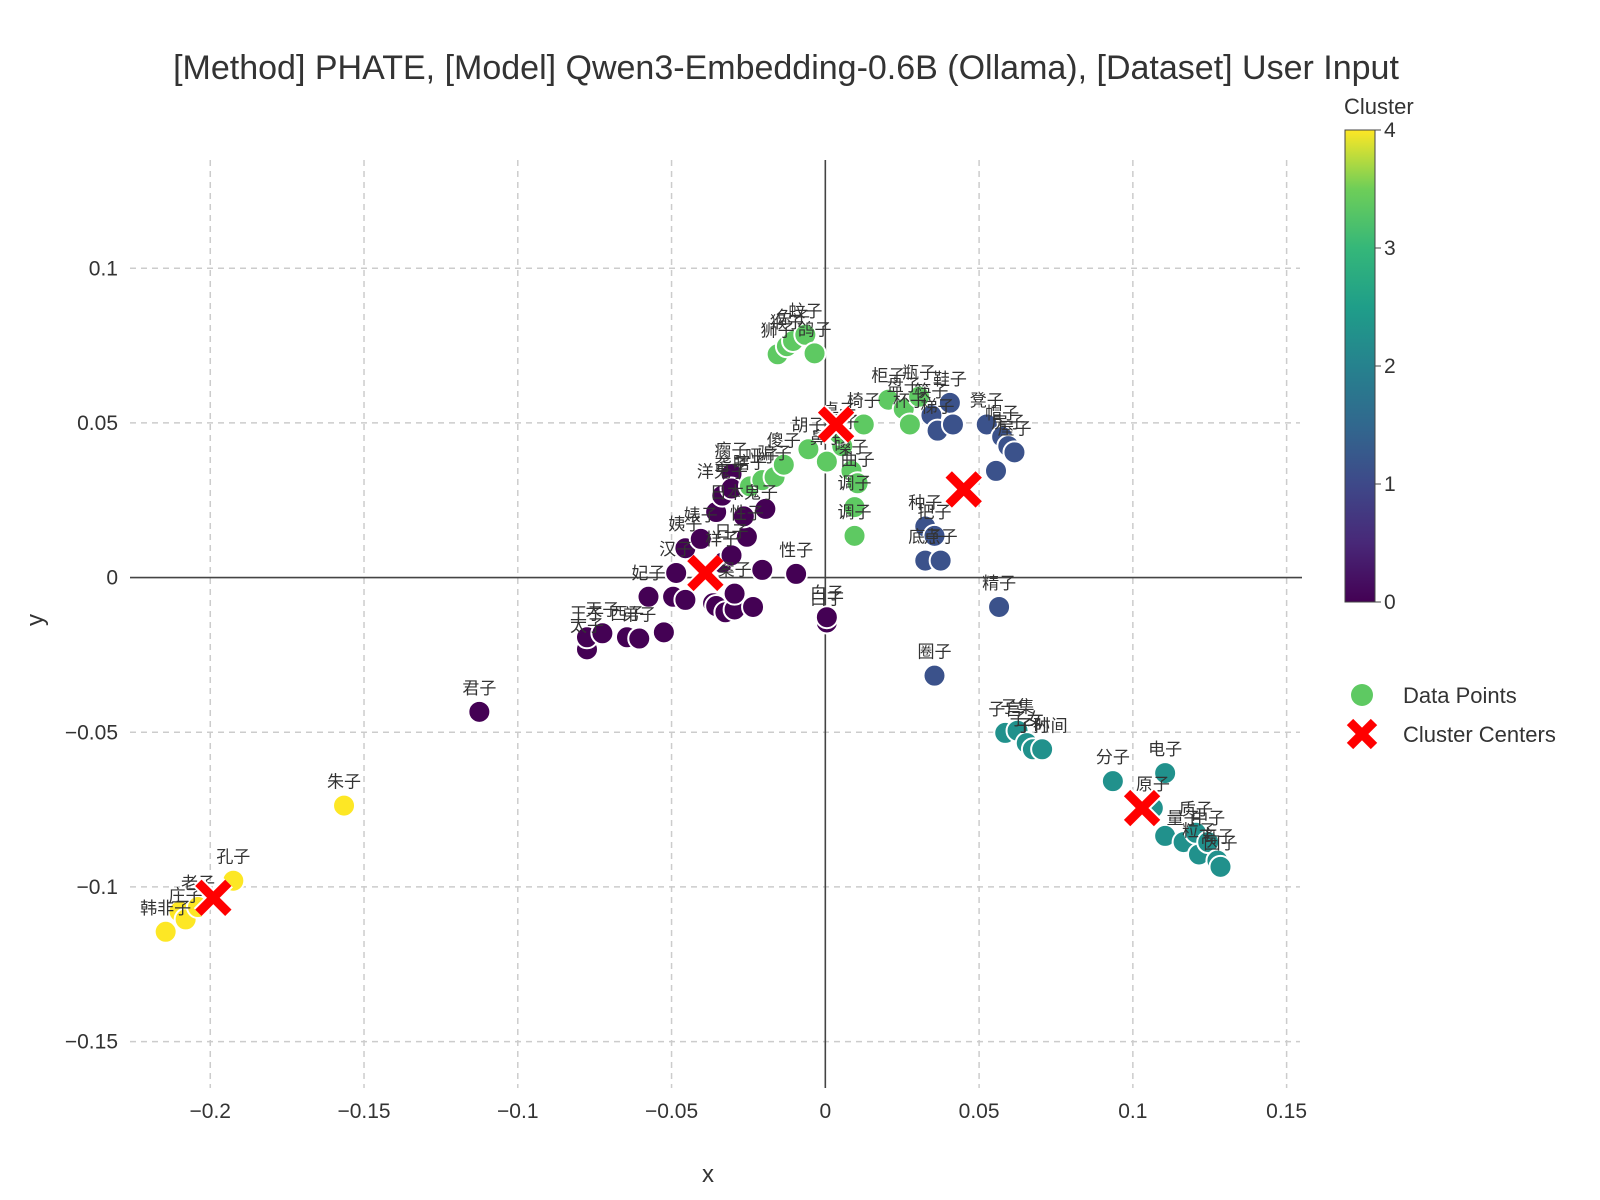 The width and height of the screenshot is (1600, 1200). I want to click on x-tick-label: −0.05, so click(671, 1111).